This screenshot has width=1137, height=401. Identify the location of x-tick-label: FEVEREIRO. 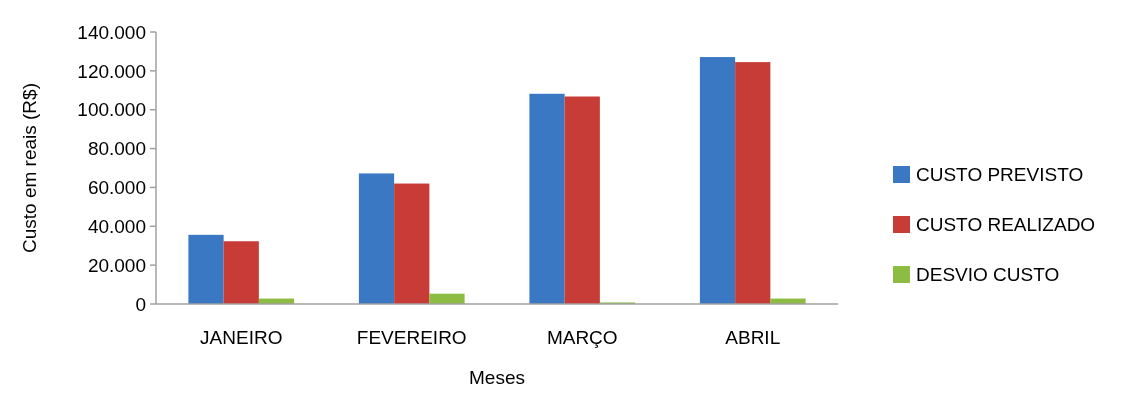
(411, 337).